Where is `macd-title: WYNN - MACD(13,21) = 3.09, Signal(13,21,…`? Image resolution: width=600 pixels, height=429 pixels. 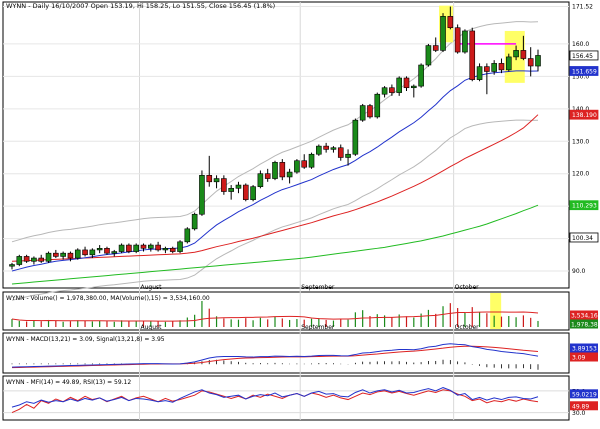
macd-title: WYNN - MACD(13,21) = 3.09, Signal(13,21,… is located at coordinates (85, 339).